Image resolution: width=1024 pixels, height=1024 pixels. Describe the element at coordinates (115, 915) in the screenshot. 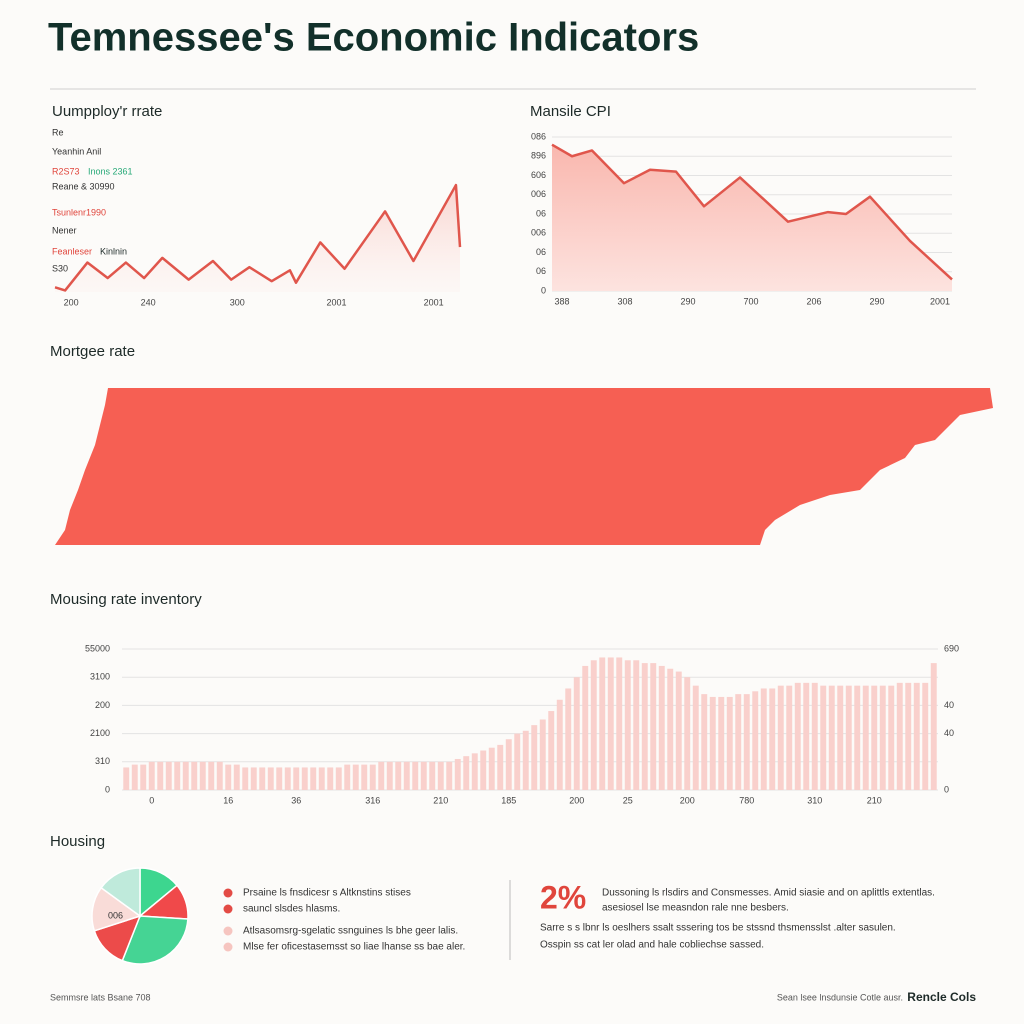

I see `pie-label: 006` at that location.